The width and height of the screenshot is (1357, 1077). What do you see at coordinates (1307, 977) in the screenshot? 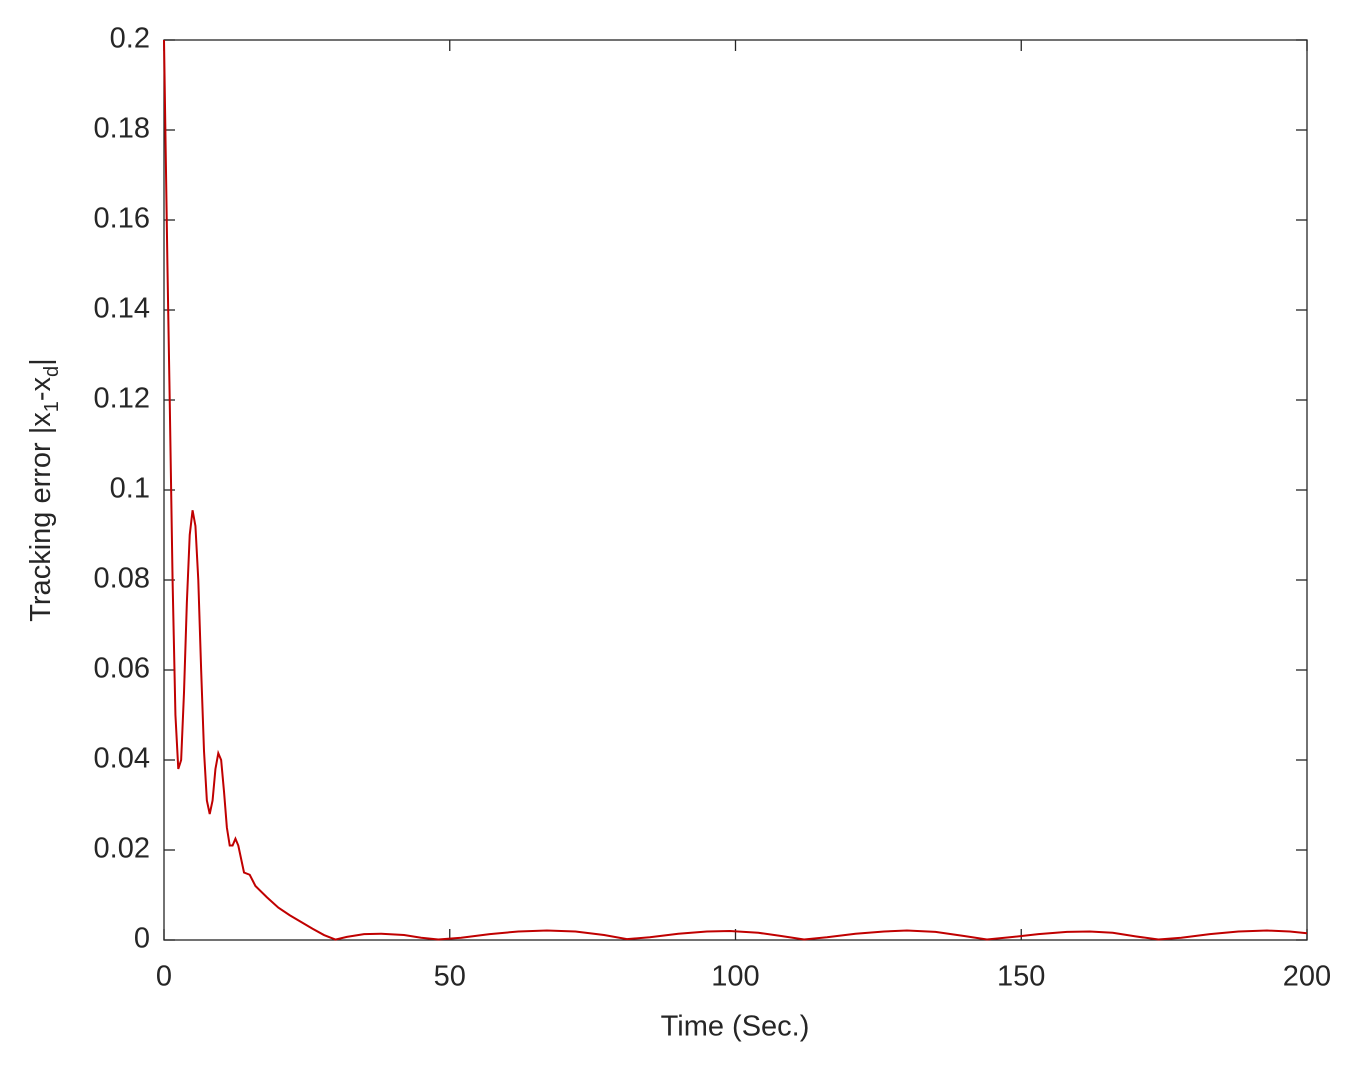
I see `x-tick-label: 200` at bounding box center [1307, 977].